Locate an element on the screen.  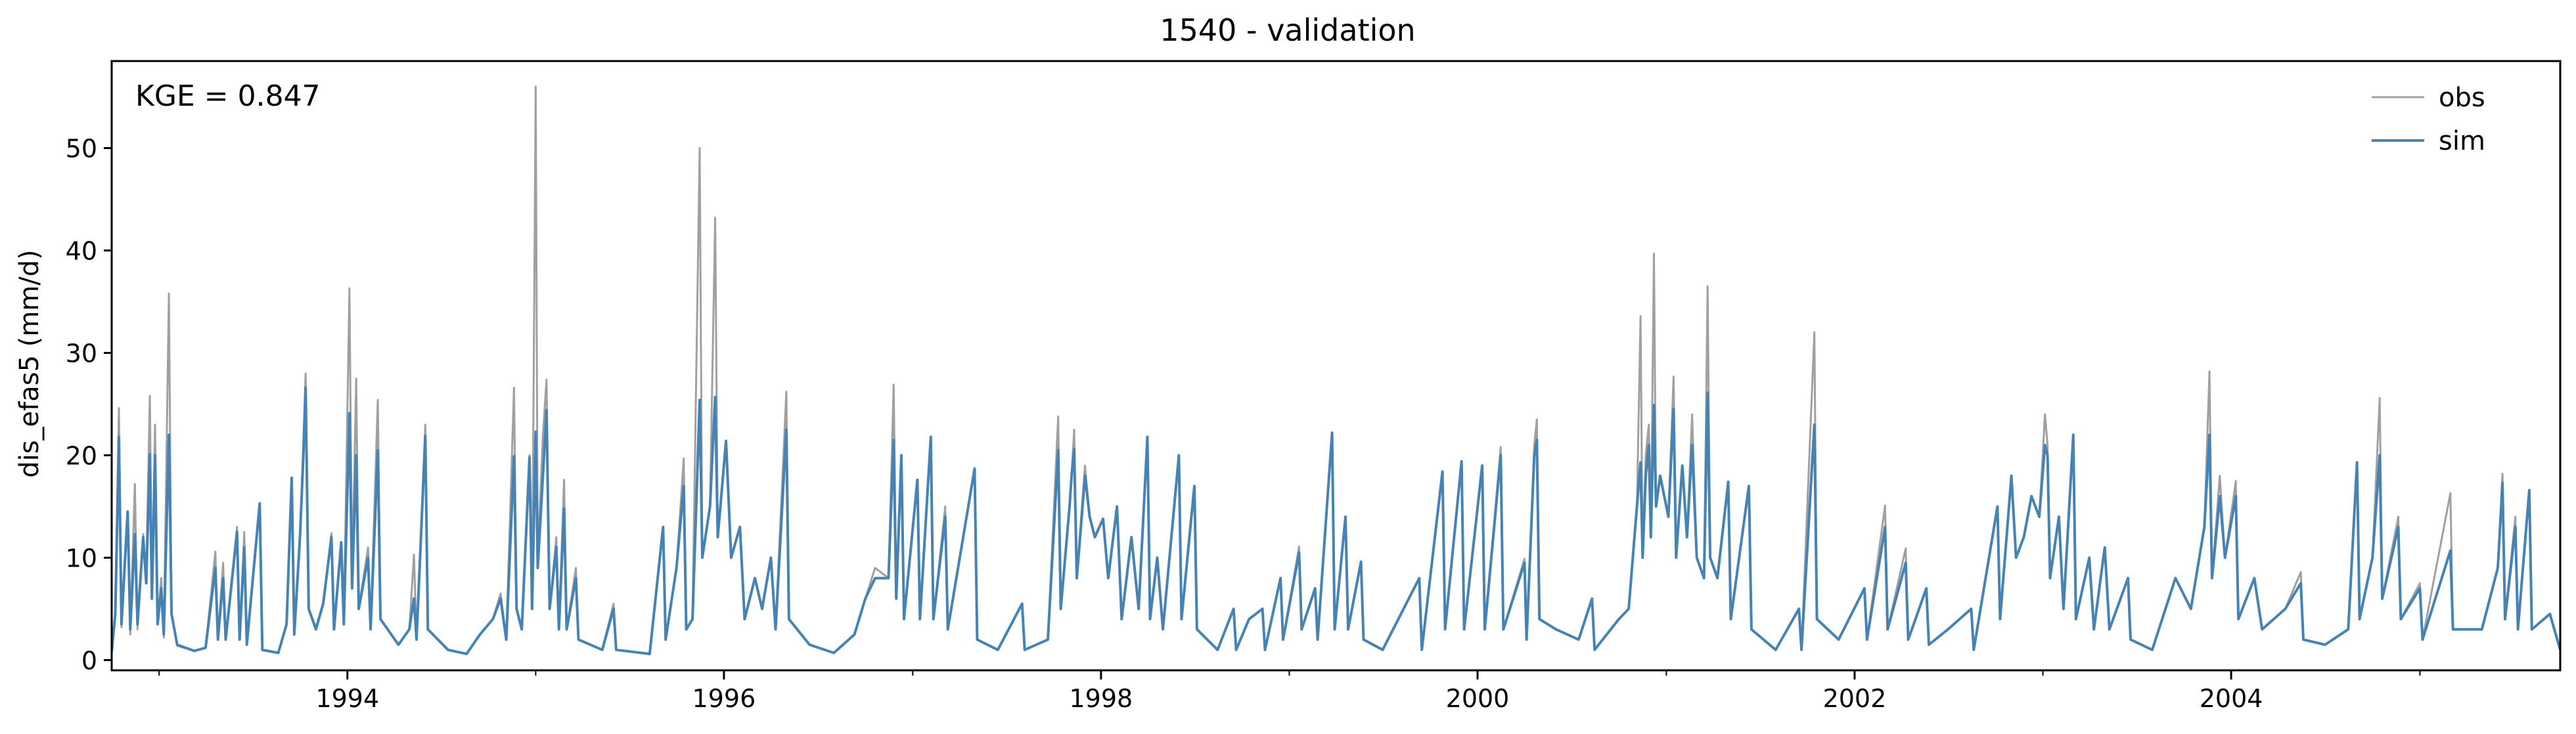
kge-annotation: KGE = 0.847 is located at coordinates (228, 96).